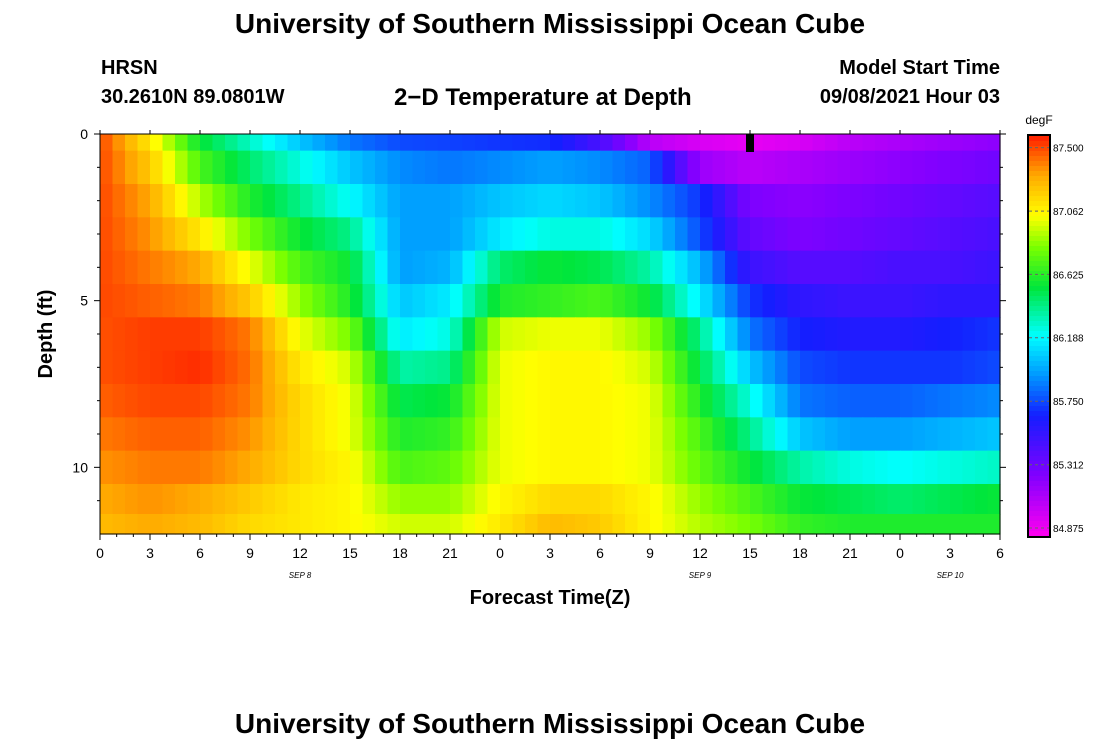  Describe the element at coordinates (919, 68) in the screenshot. I see `model-start-label: Model Start Time` at that location.